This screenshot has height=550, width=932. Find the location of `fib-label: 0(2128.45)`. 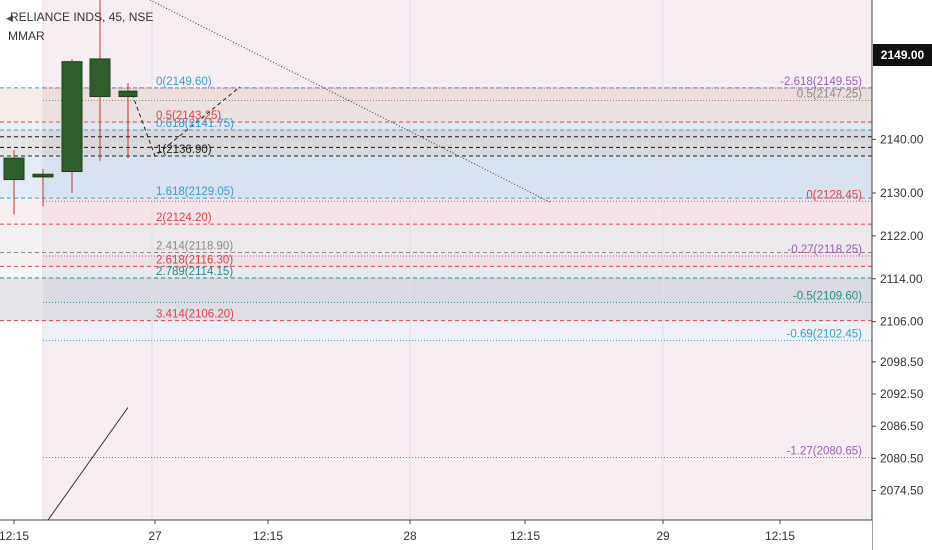

fib-label: 0(2128.45) is located at coordinates (834, 195).